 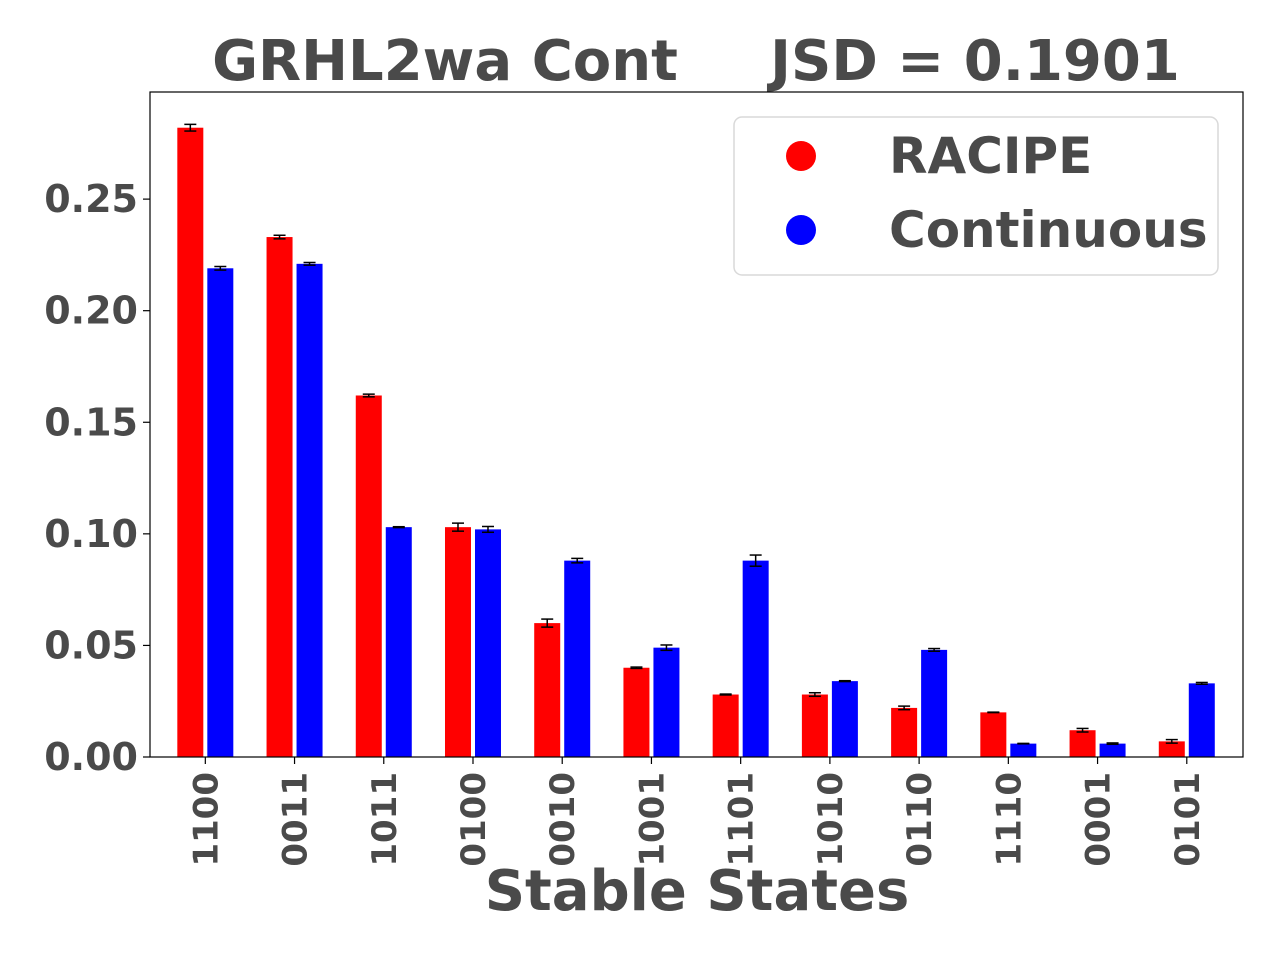 I want to click on x-tick-label-1101: 1101, so click(x=742, y=819).